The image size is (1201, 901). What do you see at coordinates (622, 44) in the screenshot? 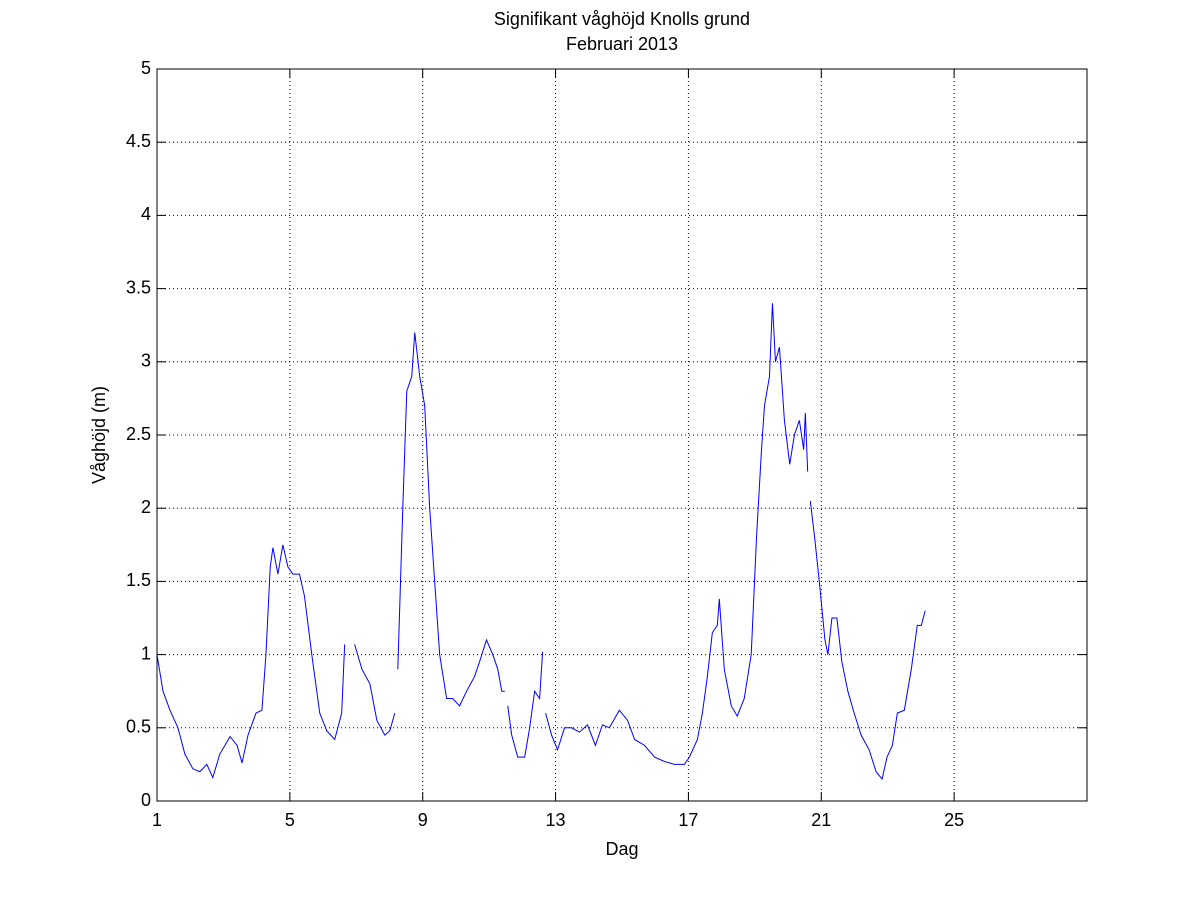
I see `chart-subtitle: Februari 2013` at bounding box center [622, 44].